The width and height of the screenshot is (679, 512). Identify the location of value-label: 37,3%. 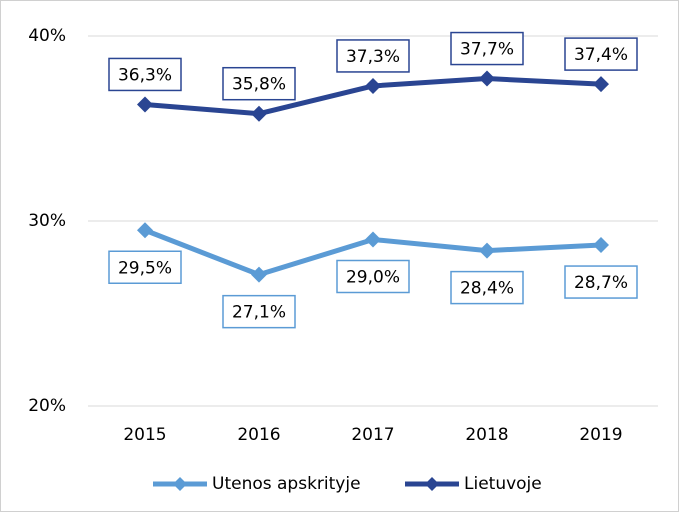
(373, 57).